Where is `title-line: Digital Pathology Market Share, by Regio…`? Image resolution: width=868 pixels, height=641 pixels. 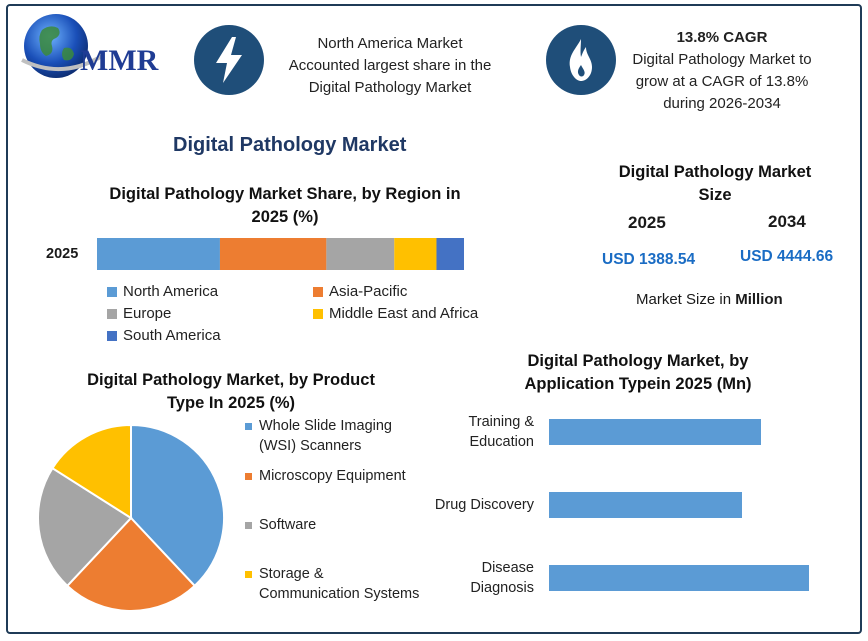
title-line: Digital Pathology Market Share, by Regio… is located at coordinates (285, 194).